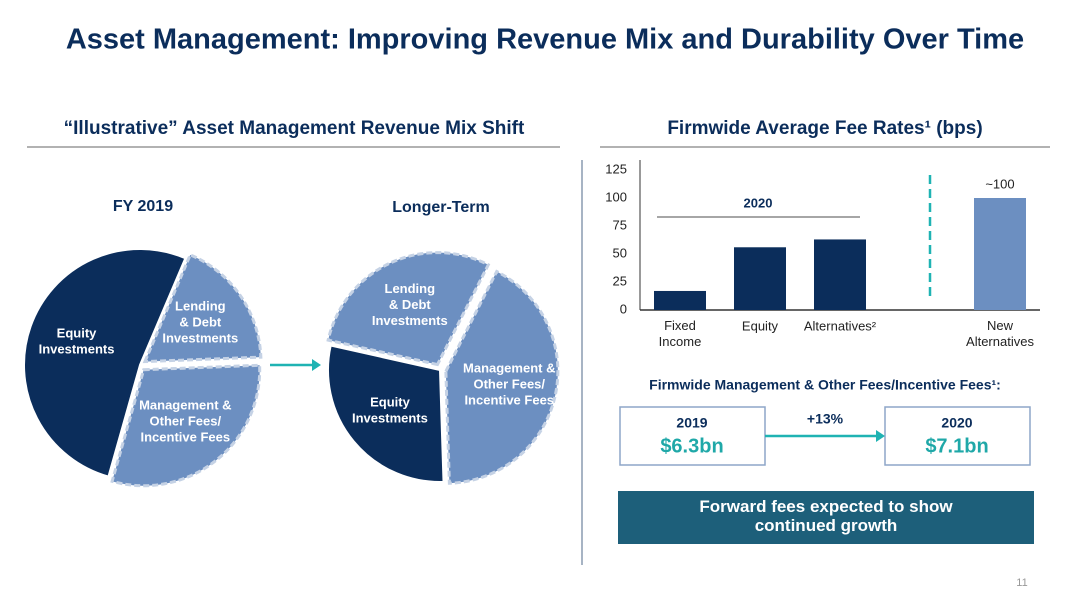  What do you see at coordinates (680, 333) in the screenshot?
I see `x-tick-label: Fixed Income` at bounding box center [680, 333].